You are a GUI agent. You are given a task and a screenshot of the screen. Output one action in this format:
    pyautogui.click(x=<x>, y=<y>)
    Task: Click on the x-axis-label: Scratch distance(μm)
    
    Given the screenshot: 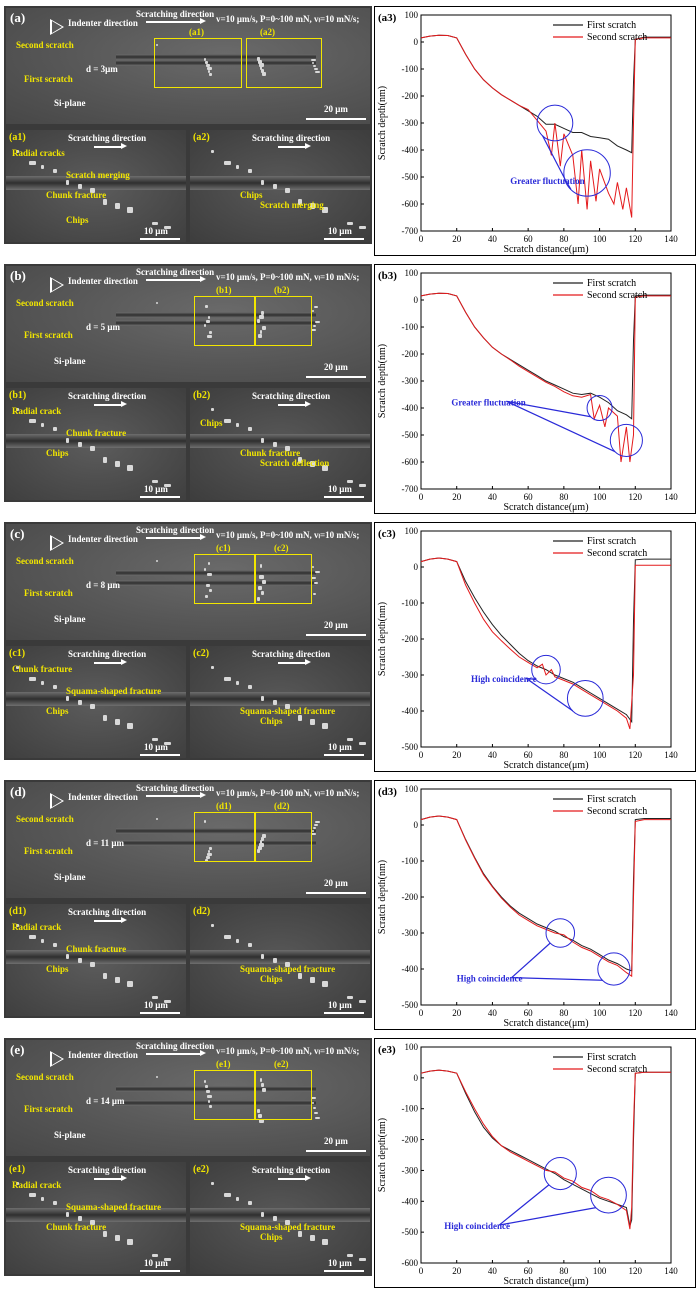 What is the action you would take?
    pyautogui.click(x=545, y=507)
    